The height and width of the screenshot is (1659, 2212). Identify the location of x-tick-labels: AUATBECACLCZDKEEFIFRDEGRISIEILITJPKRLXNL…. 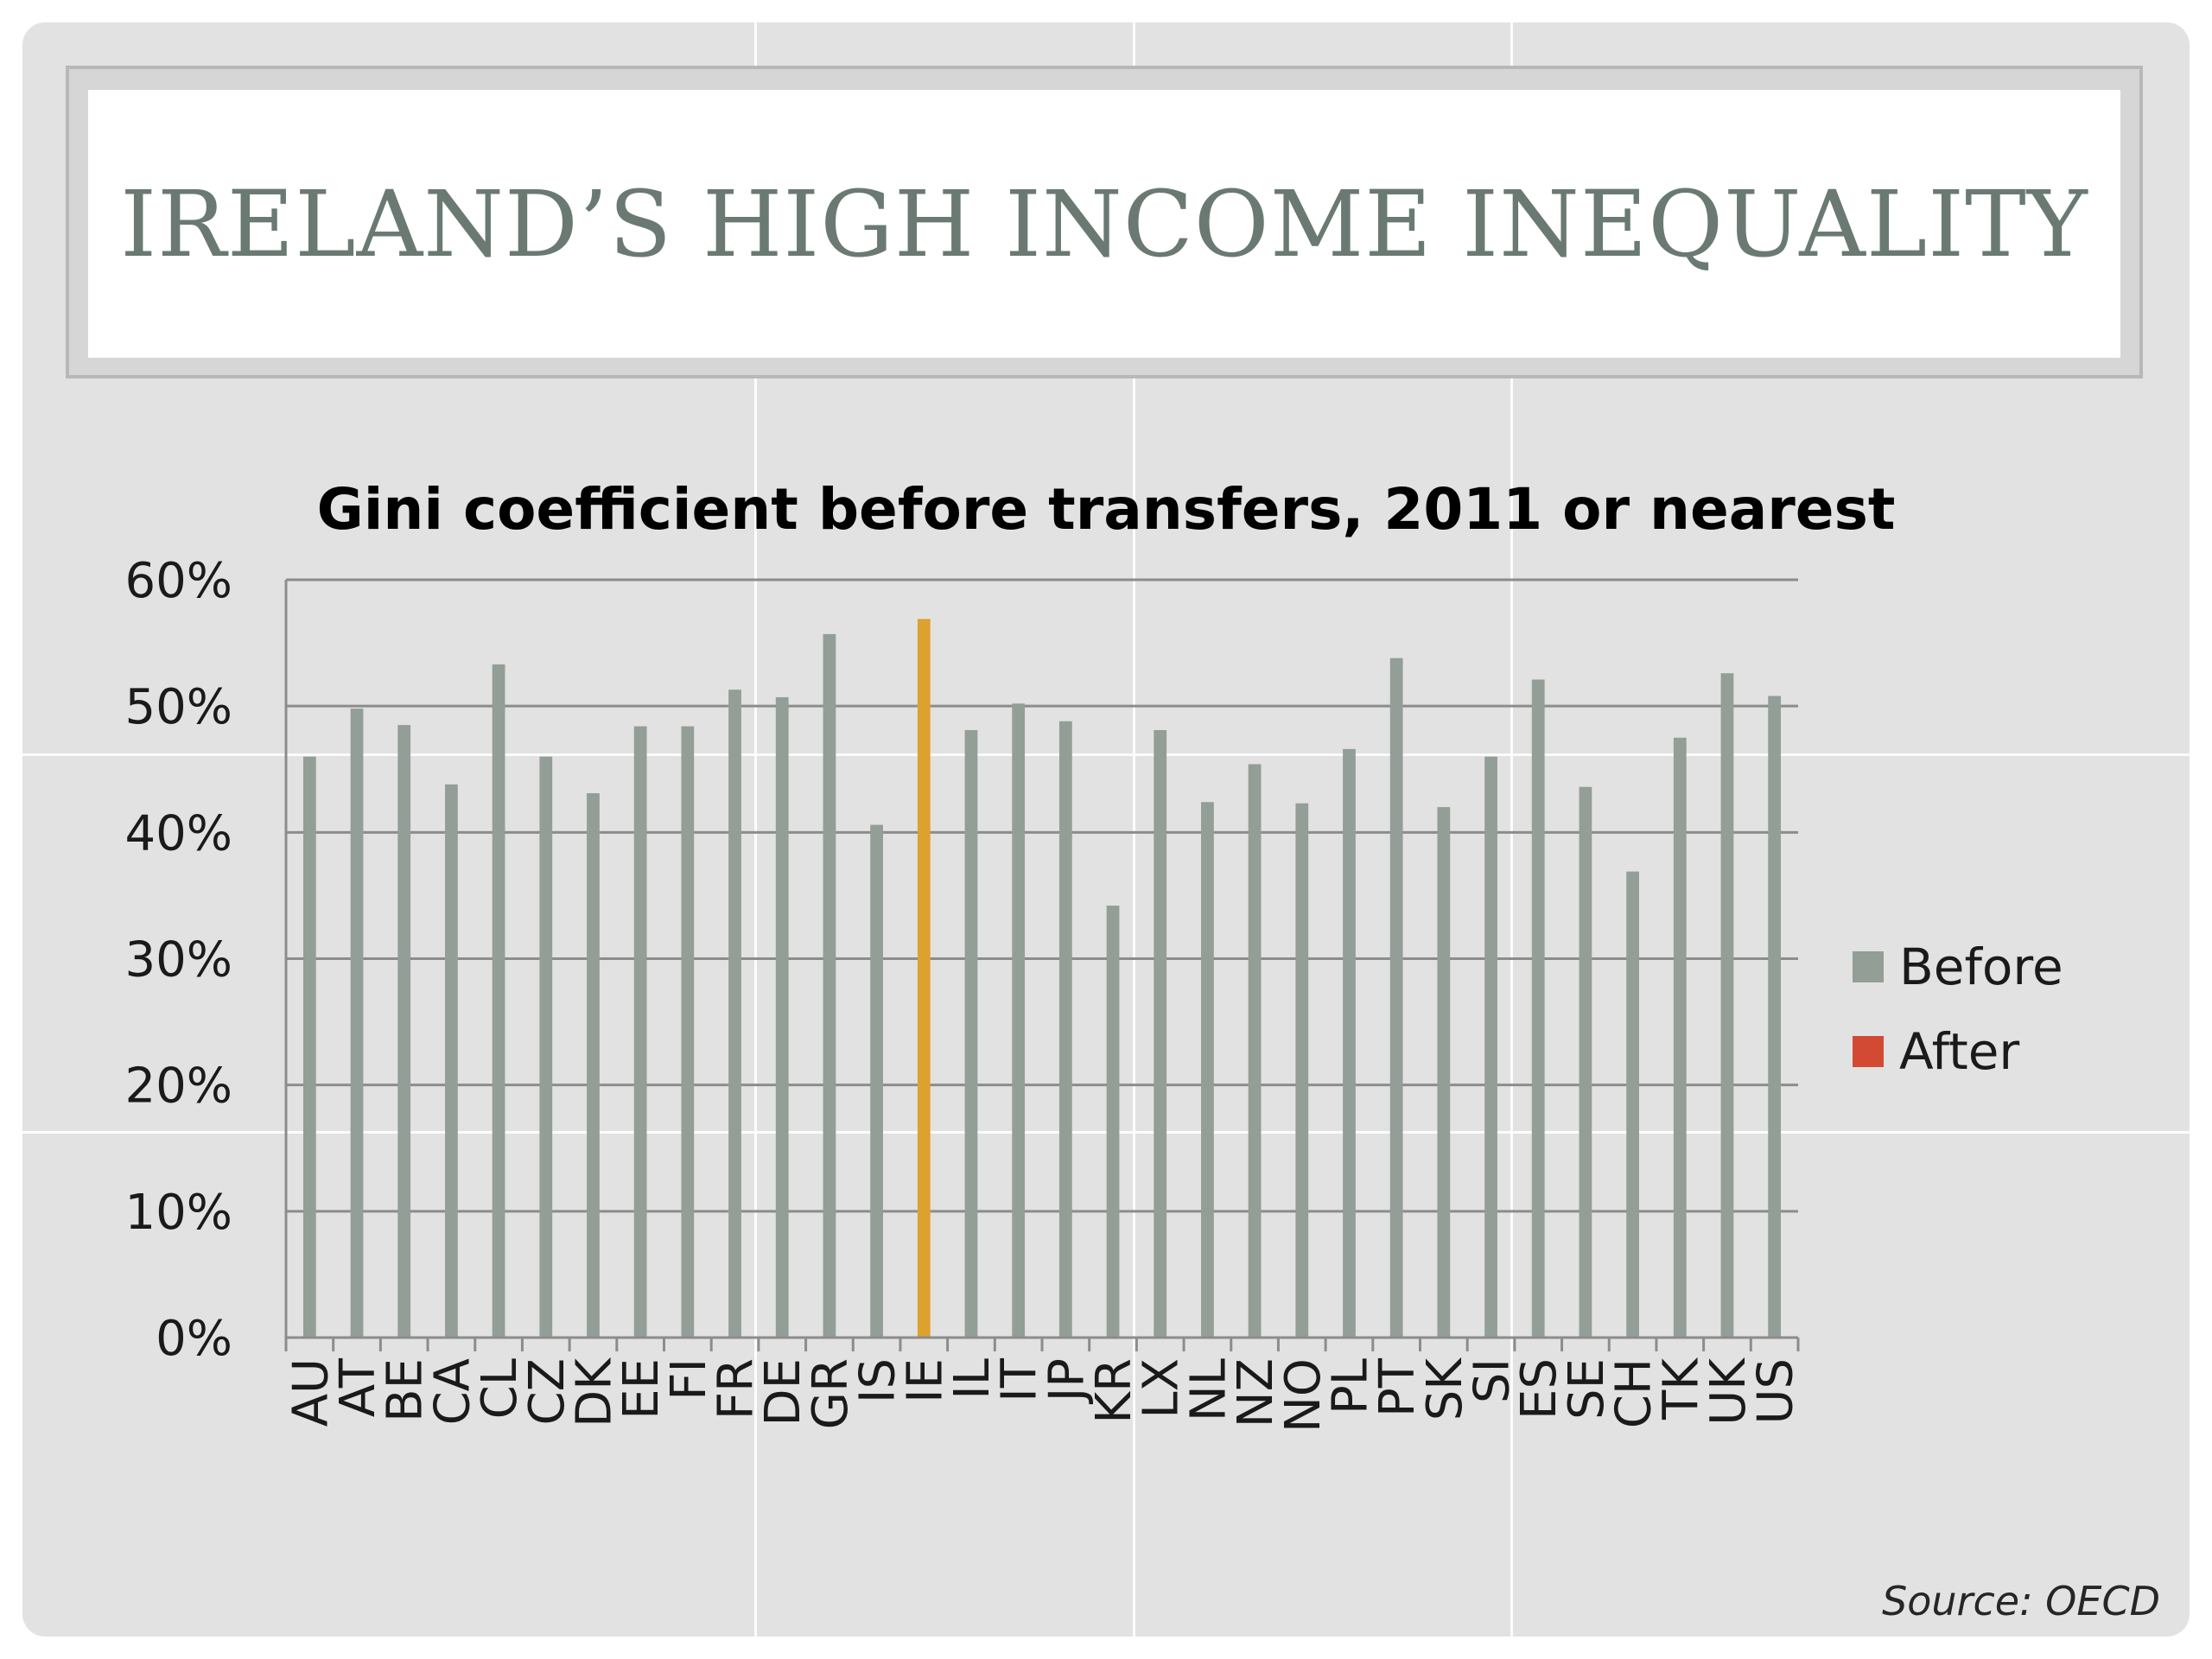
(1043, 1395).